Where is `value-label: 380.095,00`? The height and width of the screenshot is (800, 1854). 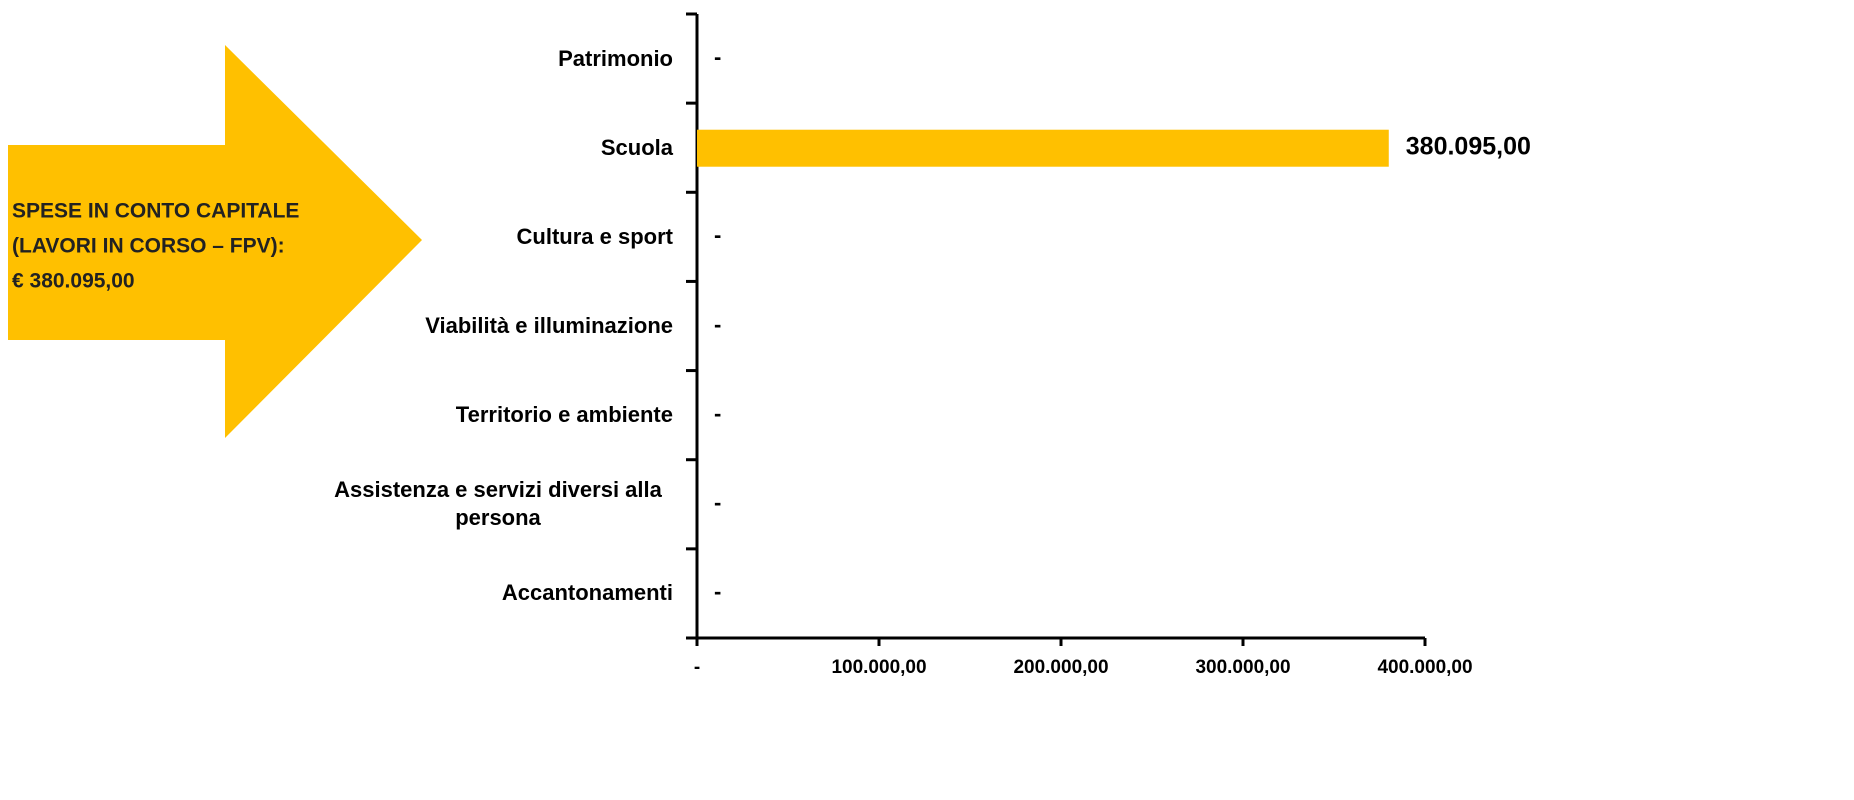 value-label: 380.095,00 is located at coordinates (1468, 146).